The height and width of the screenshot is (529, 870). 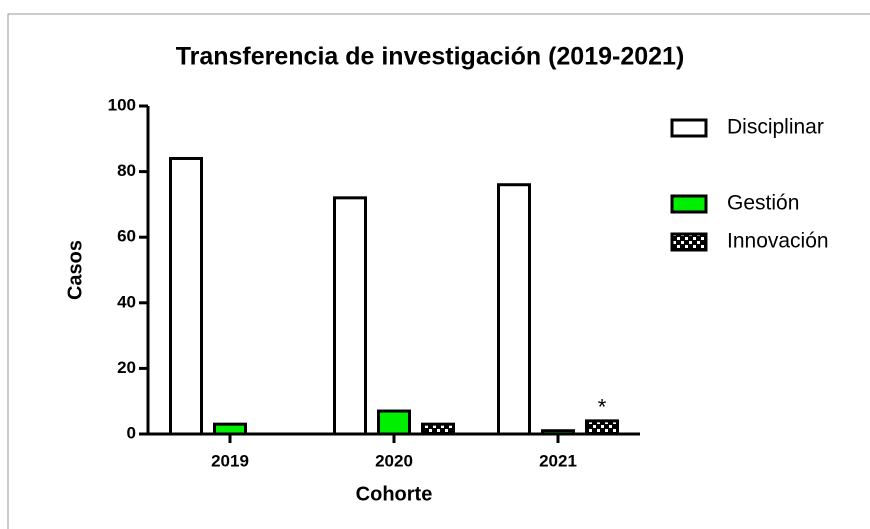 I want to click on annotation: *, so click(x=602, y=407).